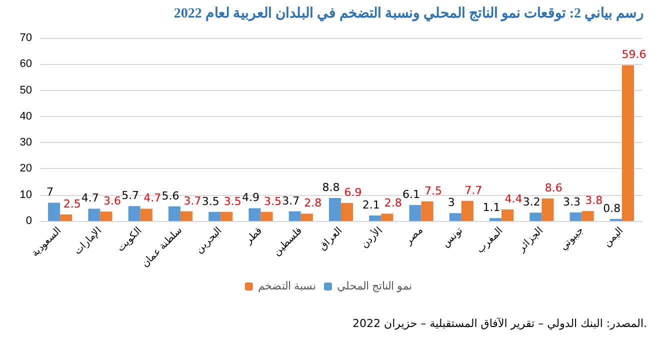  What do you see at coordinates (612, 208) in the screenshot?
I see `data-label: 0.8` at bounding box center [612, 208].